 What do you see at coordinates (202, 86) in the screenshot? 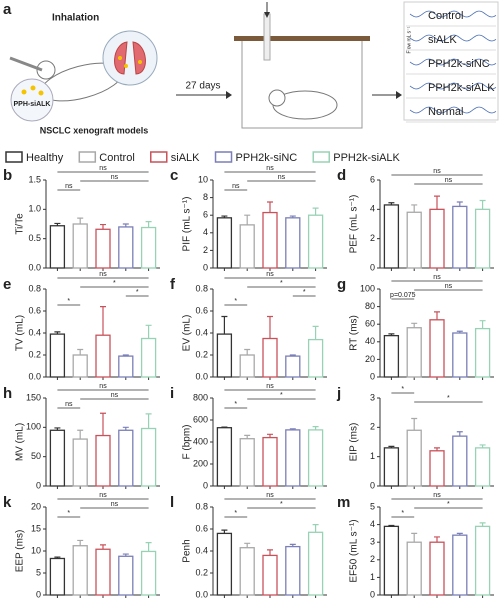
I see `duration-label: 27 days` at bounding box center [202, 86].